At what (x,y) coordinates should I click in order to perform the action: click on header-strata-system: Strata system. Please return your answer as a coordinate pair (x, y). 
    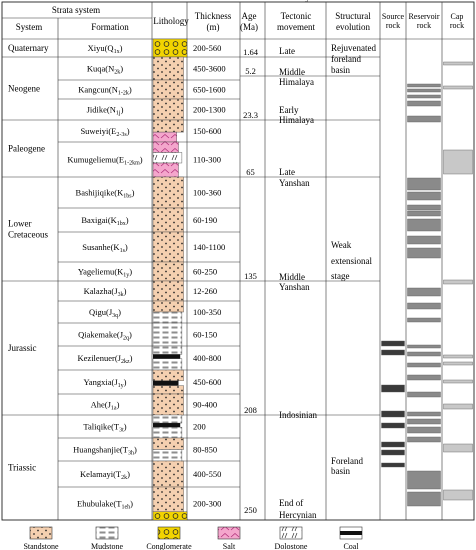
    Looking at the image, I should click on (76, 10).